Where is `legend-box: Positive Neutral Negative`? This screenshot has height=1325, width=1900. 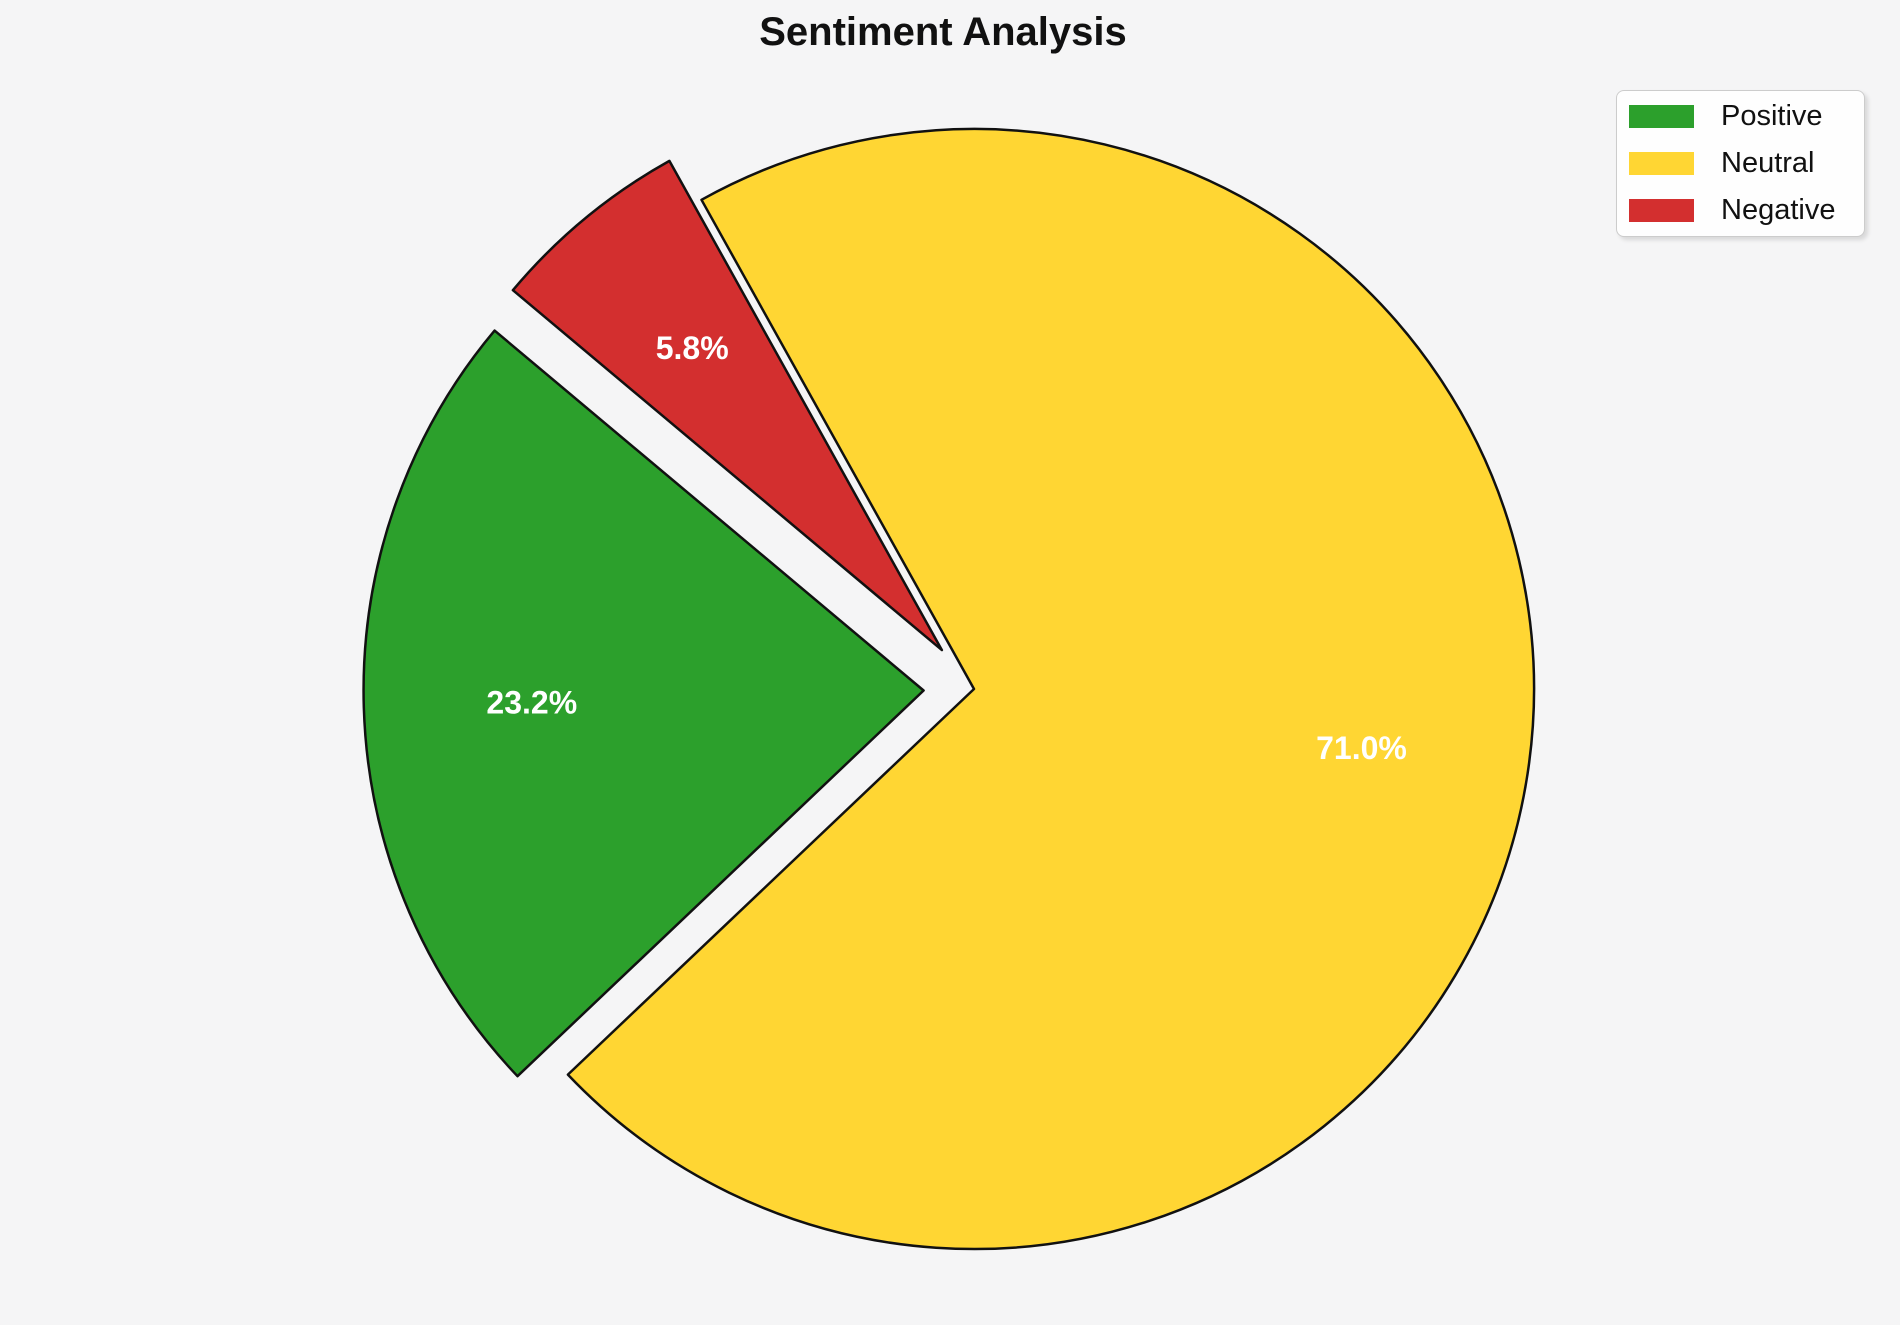
legend-box: Positive Neutral Negative is located at coordinates (1740, 163).